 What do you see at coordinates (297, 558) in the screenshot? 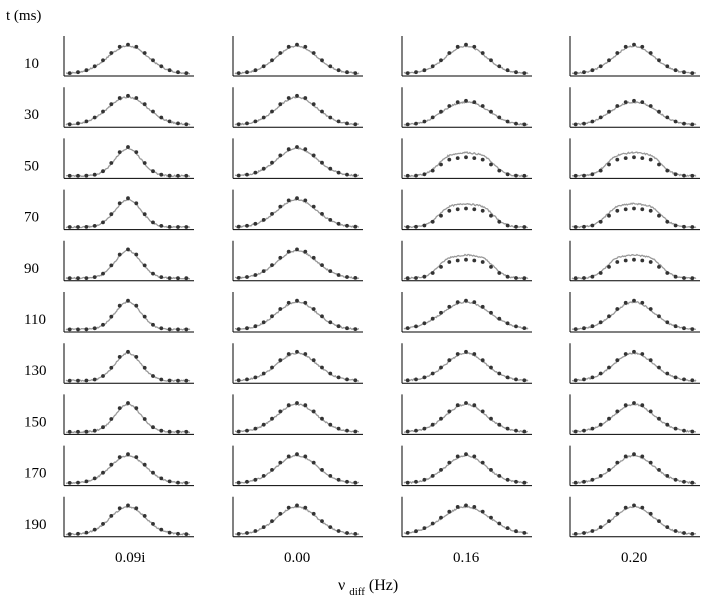
I see `column-label: 0.00` at bounding box center [297, 558].